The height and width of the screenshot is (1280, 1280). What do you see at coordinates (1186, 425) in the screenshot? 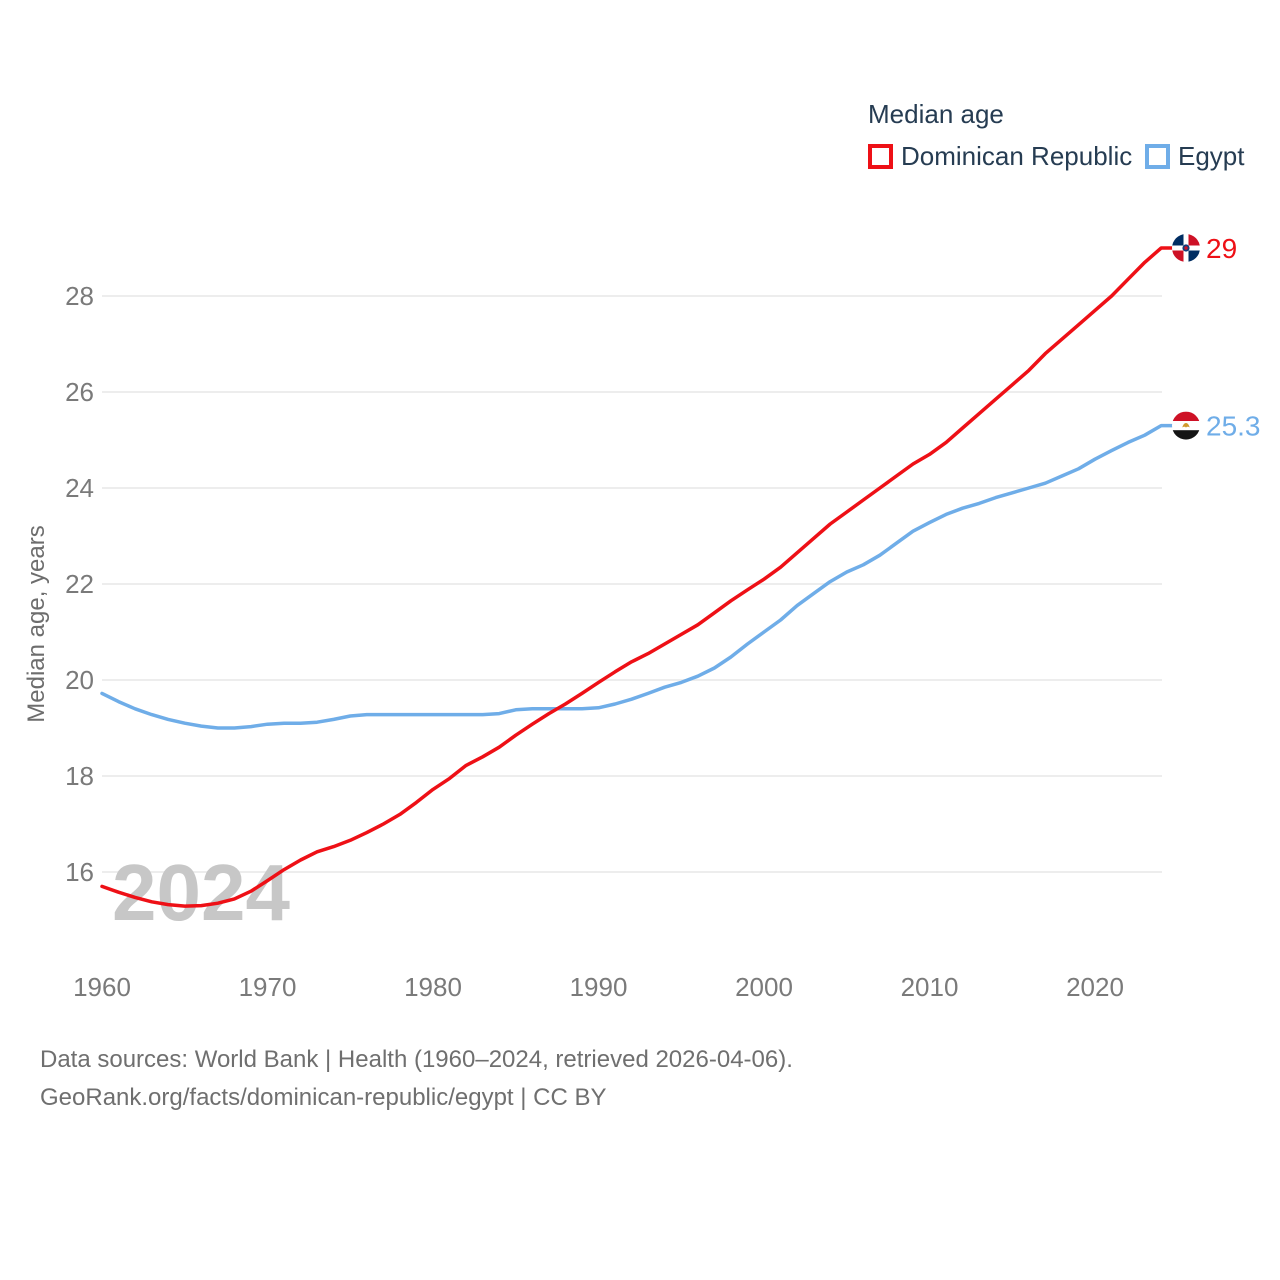
I see `egypt-flag-icon` at bounding box center [1186, 425].